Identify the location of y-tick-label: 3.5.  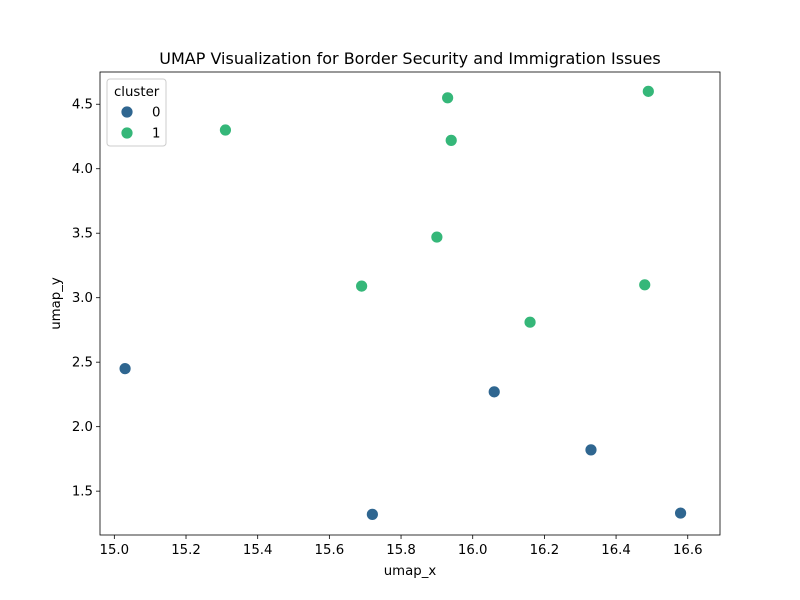
(82, 234).